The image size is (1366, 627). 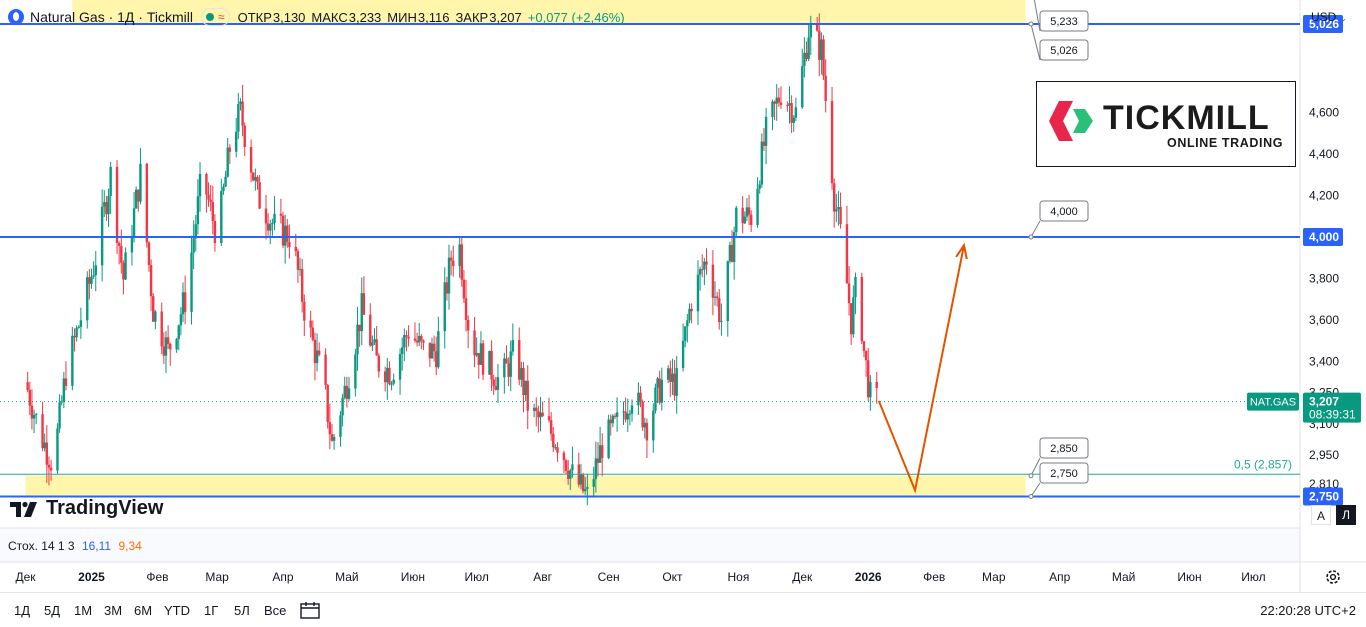 I want to click on market-status-badge: ≈, so click(x=215, y=17).